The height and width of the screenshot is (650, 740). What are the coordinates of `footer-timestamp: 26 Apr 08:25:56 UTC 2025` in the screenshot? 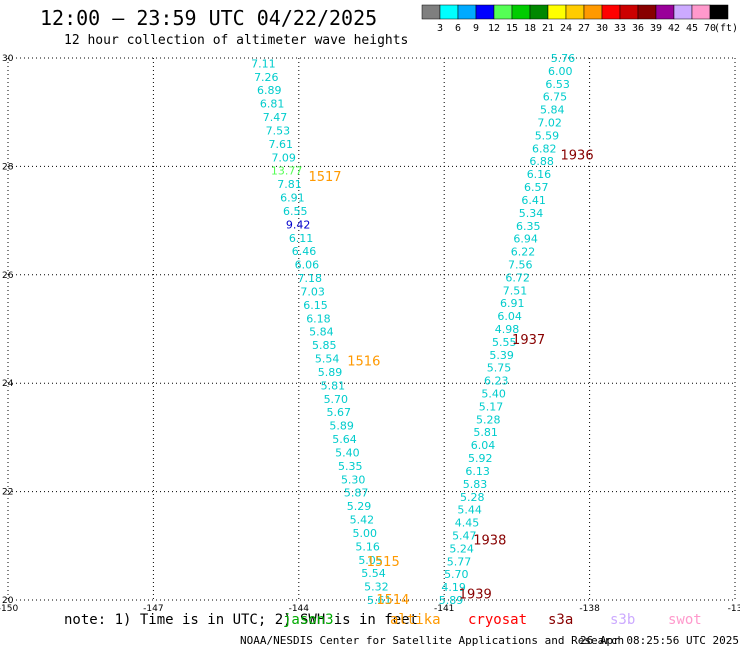 It's located at (659, 640).